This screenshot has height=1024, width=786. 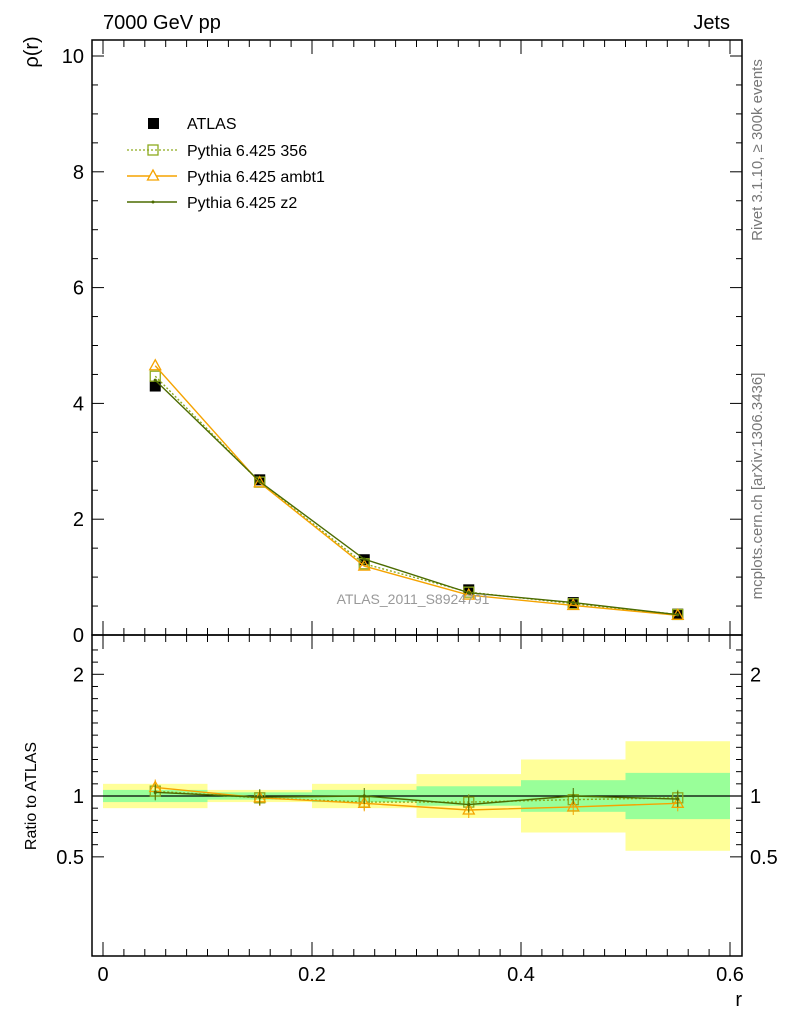 I want to click on ratio-y-axis-label: Ratio to ATLAS, so click(x=31, y=796).